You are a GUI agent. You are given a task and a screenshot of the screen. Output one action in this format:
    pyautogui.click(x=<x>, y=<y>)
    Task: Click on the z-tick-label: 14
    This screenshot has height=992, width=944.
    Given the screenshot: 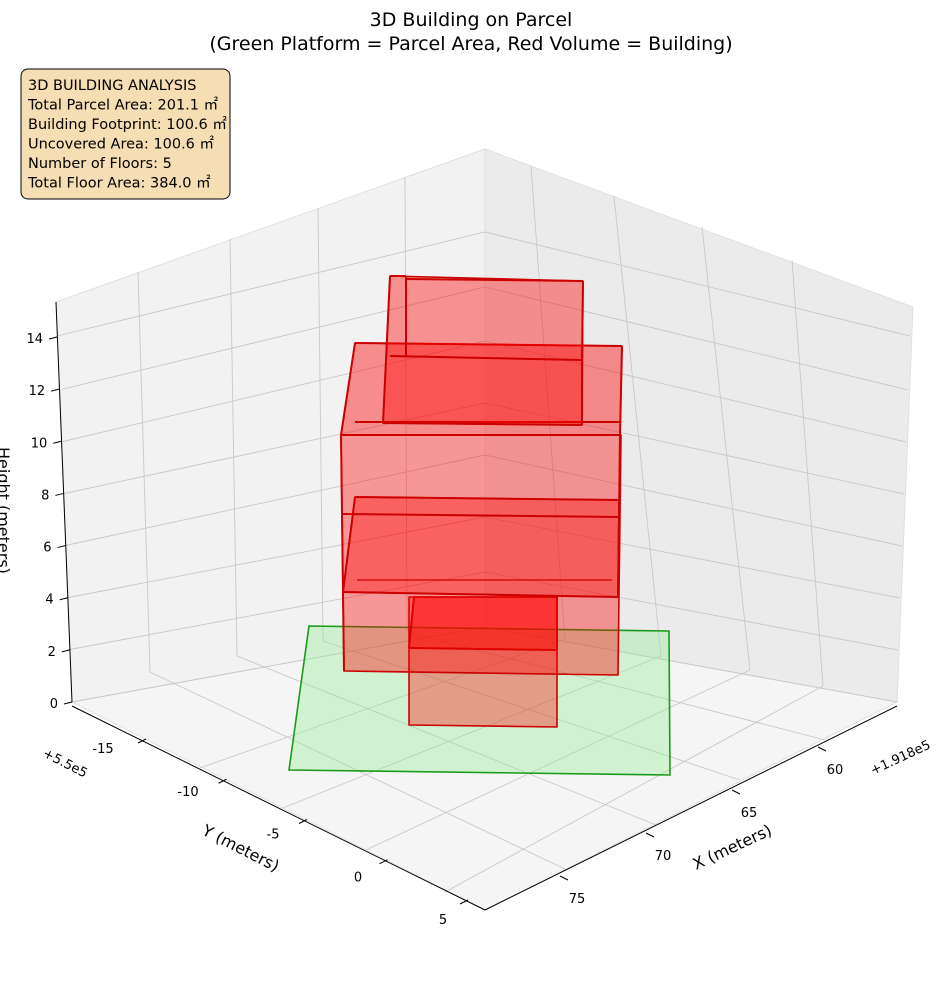 What is the action you would take?
    pyautogui.click(x=34, y=339)
    